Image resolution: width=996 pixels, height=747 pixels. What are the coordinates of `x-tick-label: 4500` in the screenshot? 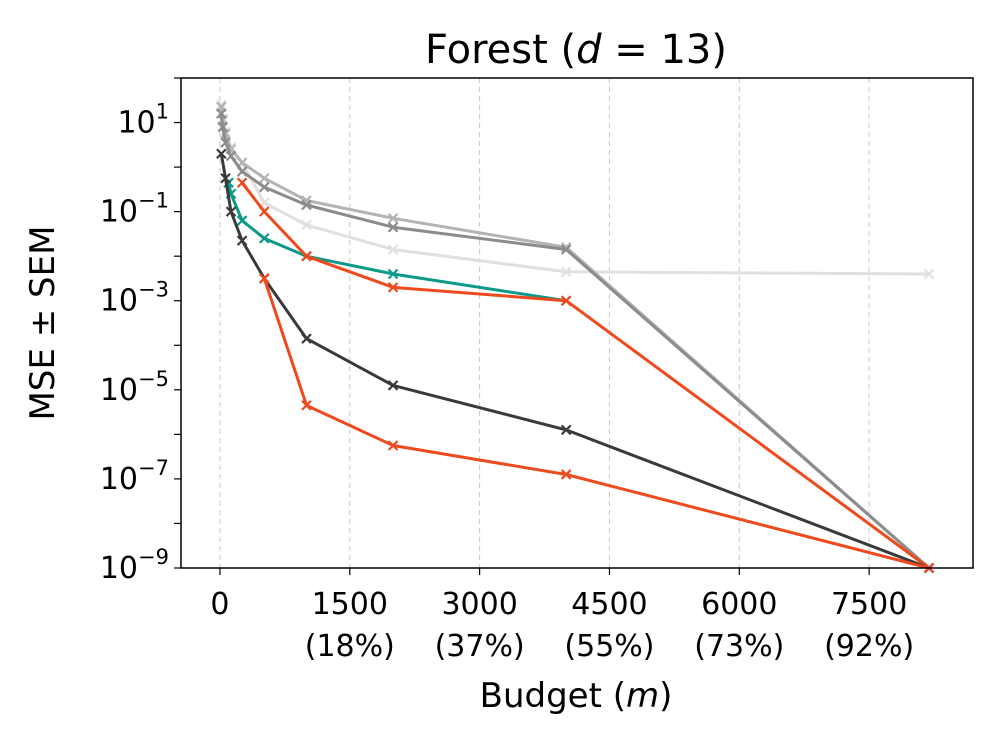 It's located at (609, 604).